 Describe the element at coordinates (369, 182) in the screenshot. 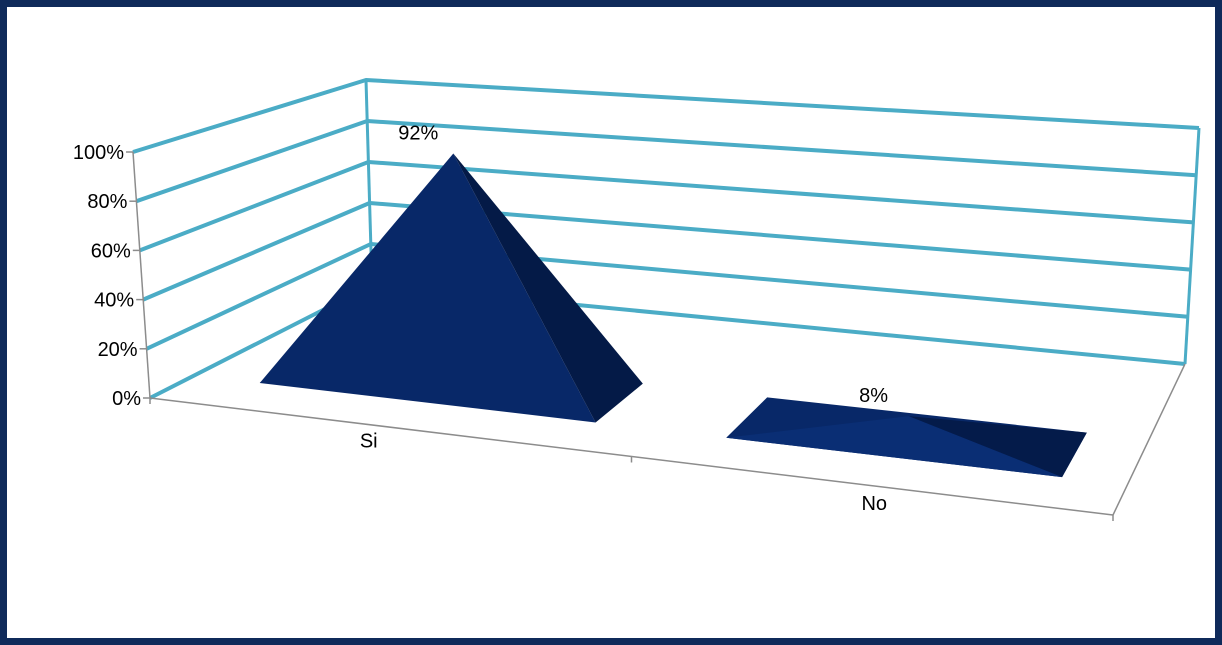

I see `wall-edge-left` at that location.